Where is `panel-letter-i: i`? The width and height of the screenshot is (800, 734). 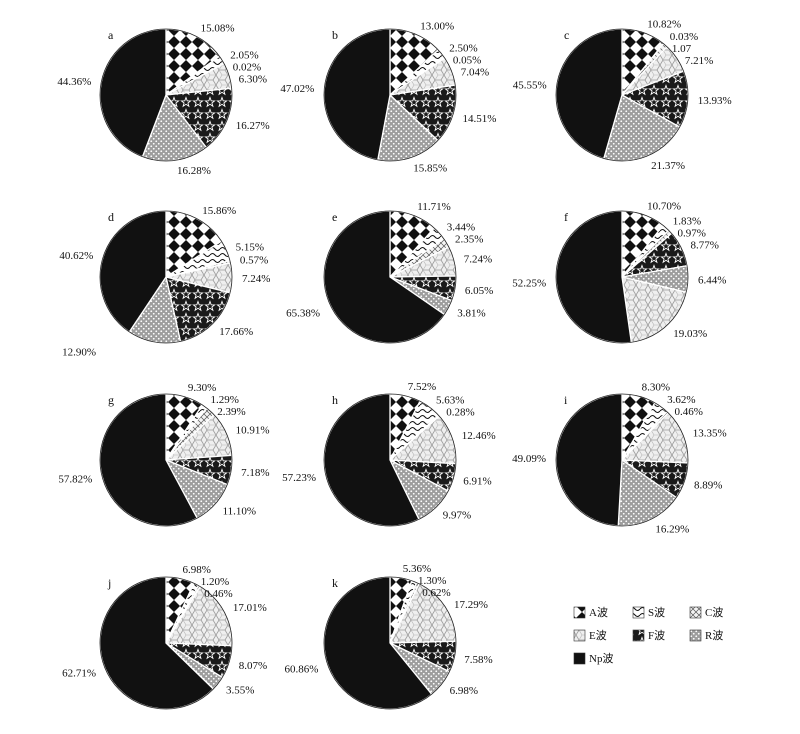
panel-letter-i: i is located at coordinates (566, 400).